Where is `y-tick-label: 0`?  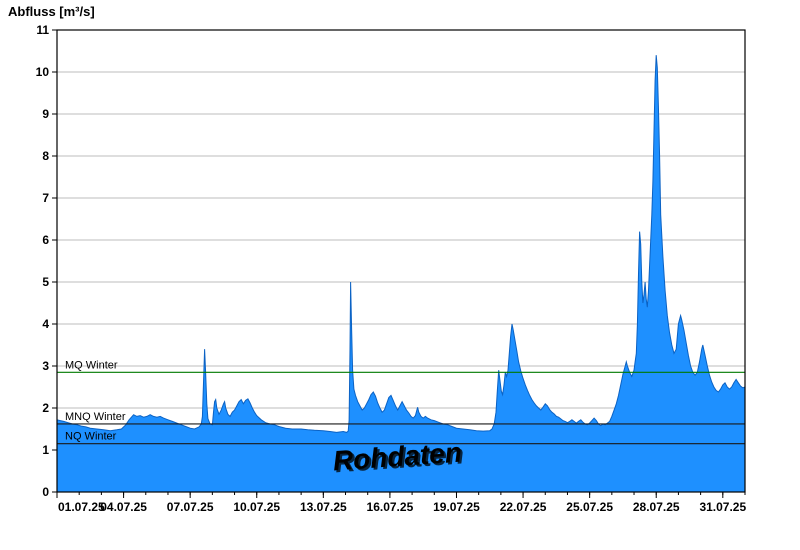 y-tick-label: 0 is located at coordinates (45, 492).